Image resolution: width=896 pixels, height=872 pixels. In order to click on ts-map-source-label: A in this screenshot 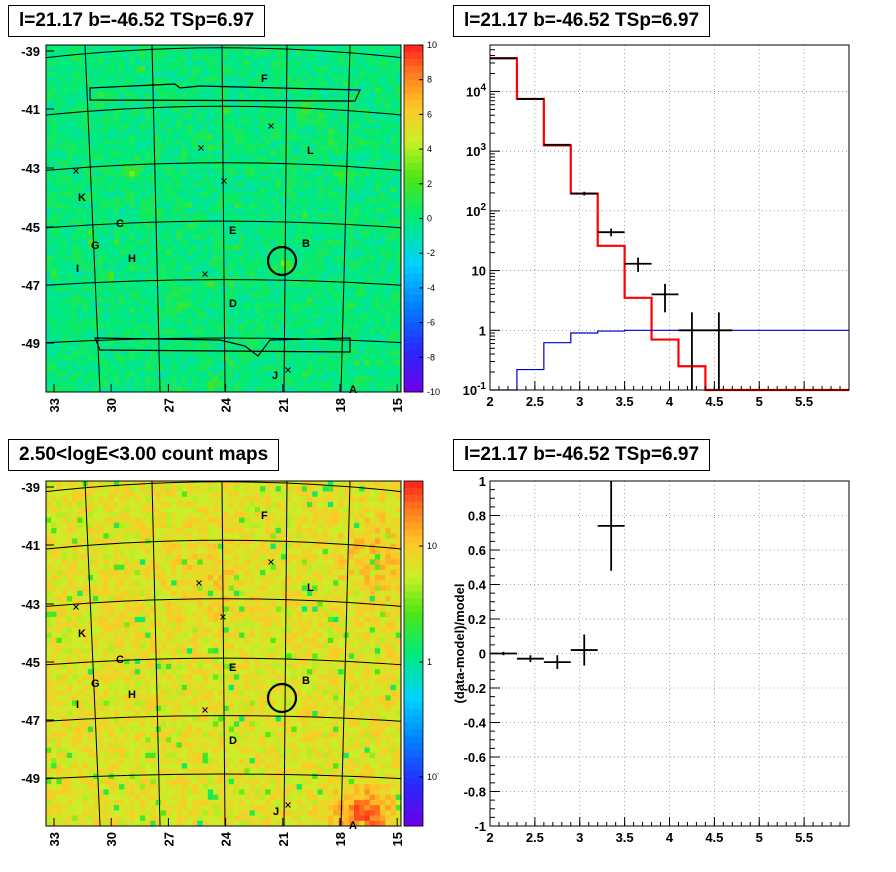, I will do `click(353, 390)`.